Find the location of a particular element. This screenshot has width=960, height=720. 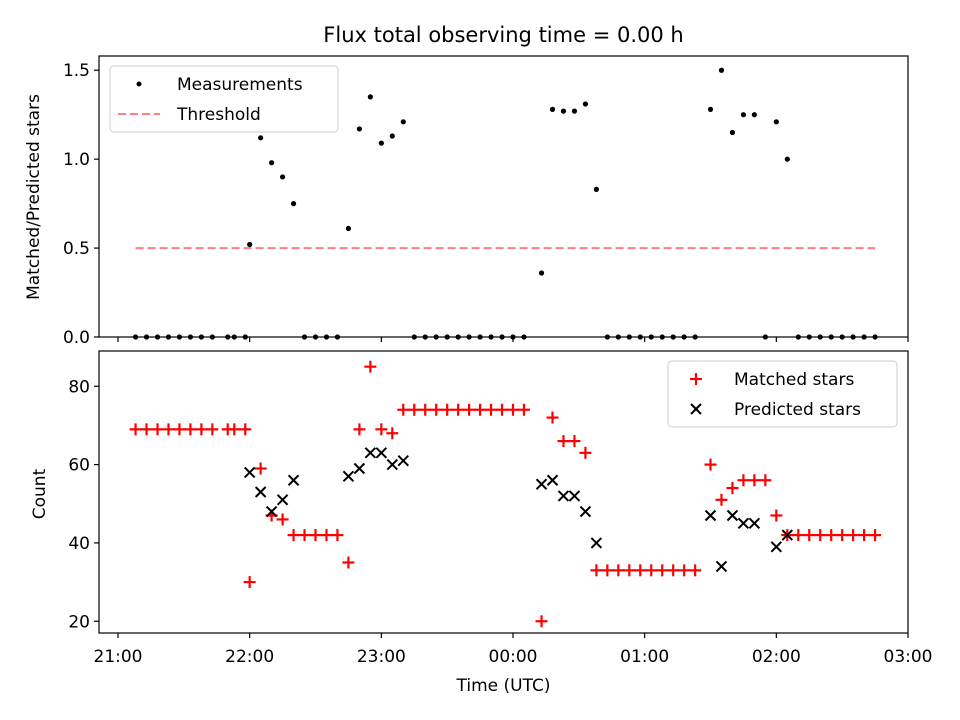

legend-measurements-marker is located at coordinates (139, 84).